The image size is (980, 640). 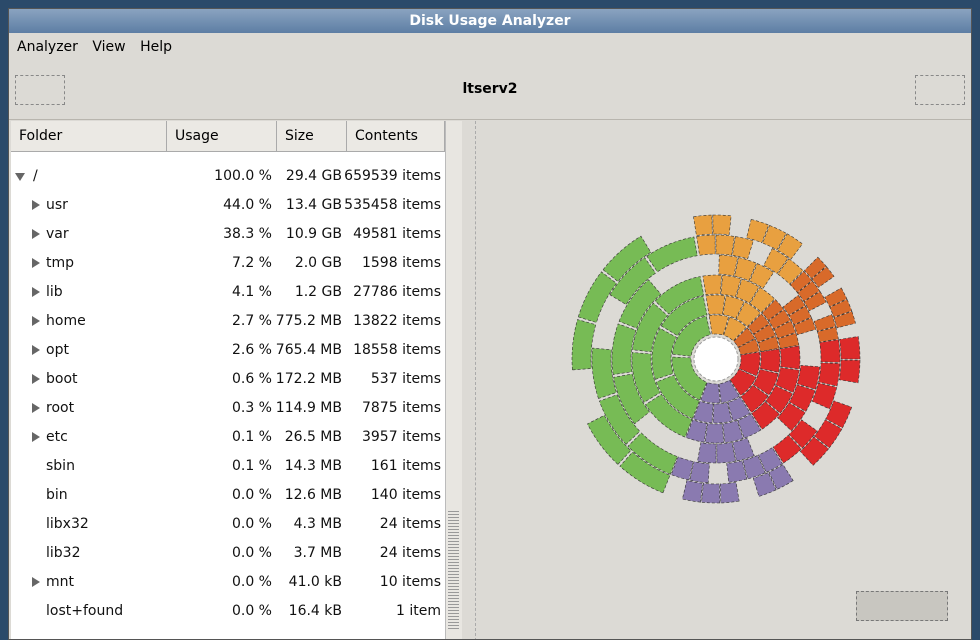 I want to click on size: 2.0 GB, so click(x=318, y=263).